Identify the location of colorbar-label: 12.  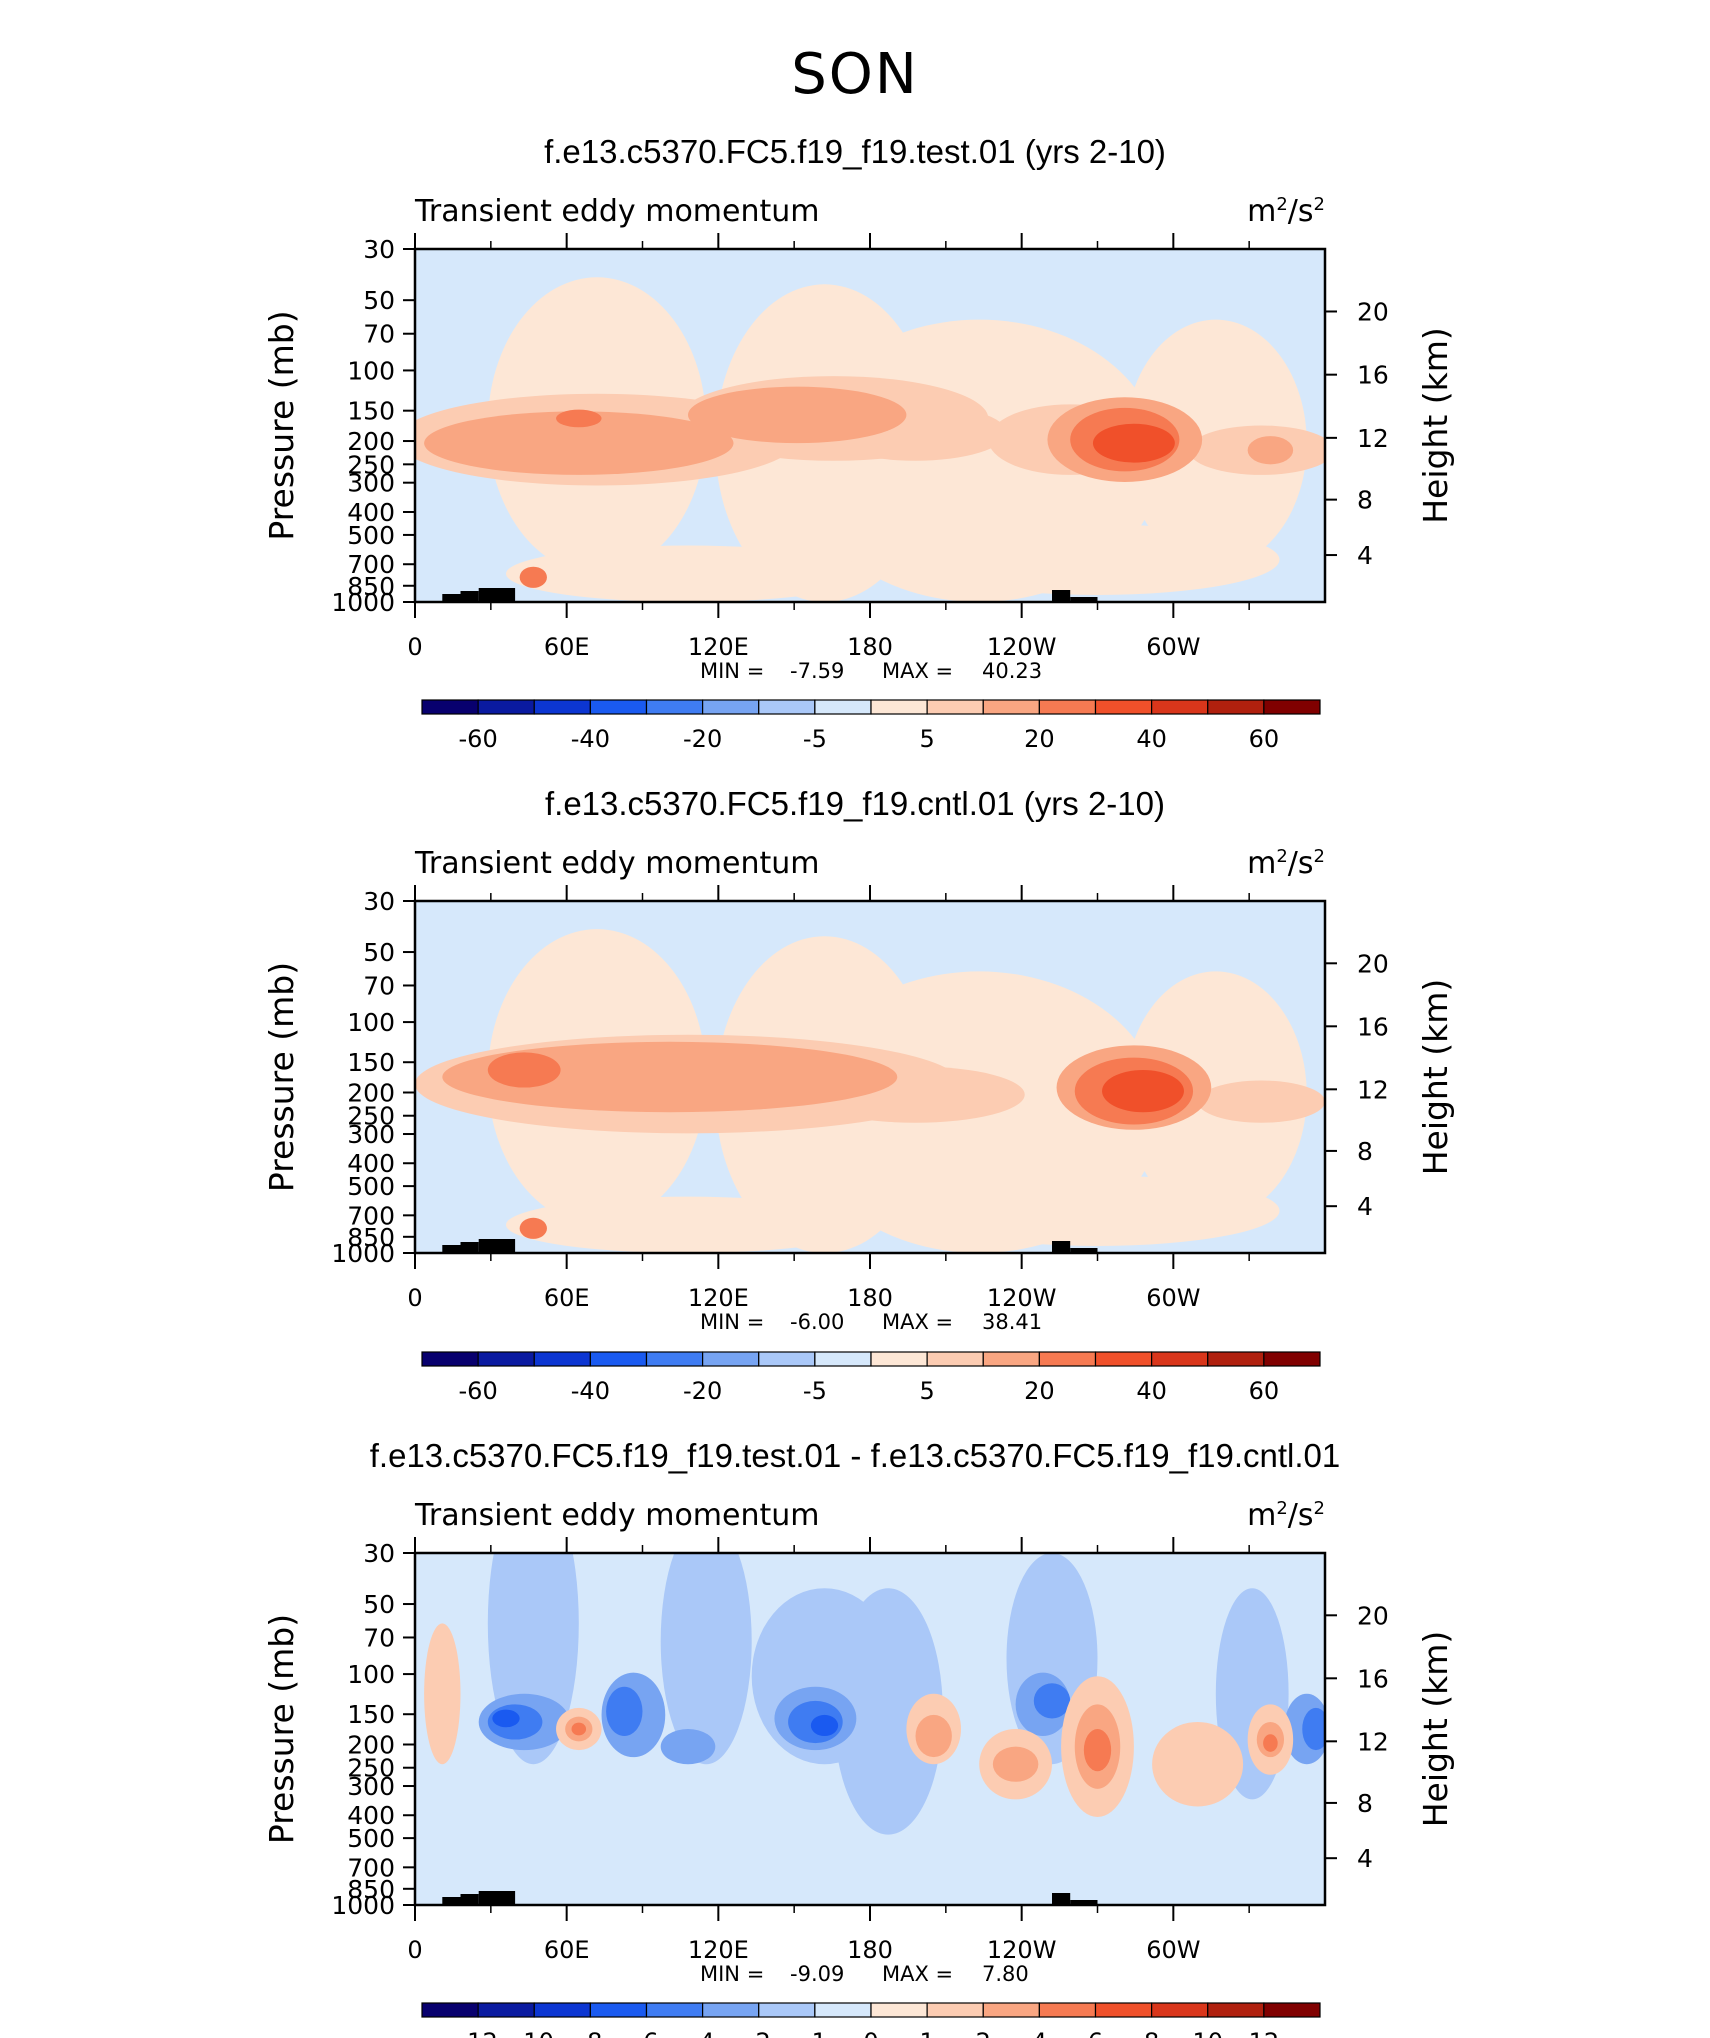
(1264, 2033).